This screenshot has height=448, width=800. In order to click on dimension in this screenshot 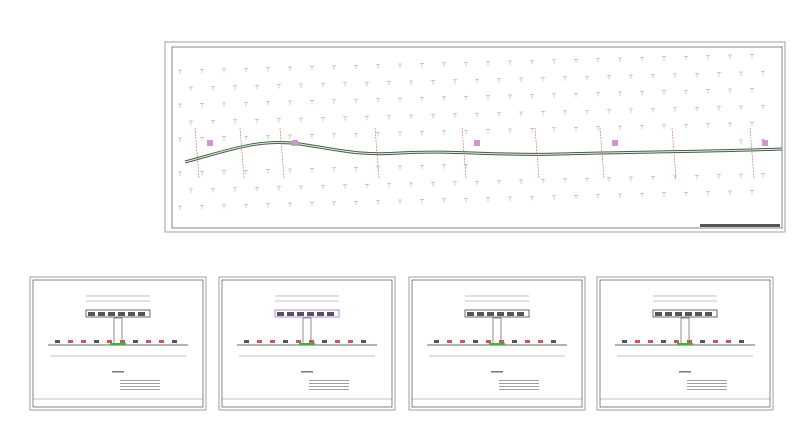, I will do `click(118, 298)`.